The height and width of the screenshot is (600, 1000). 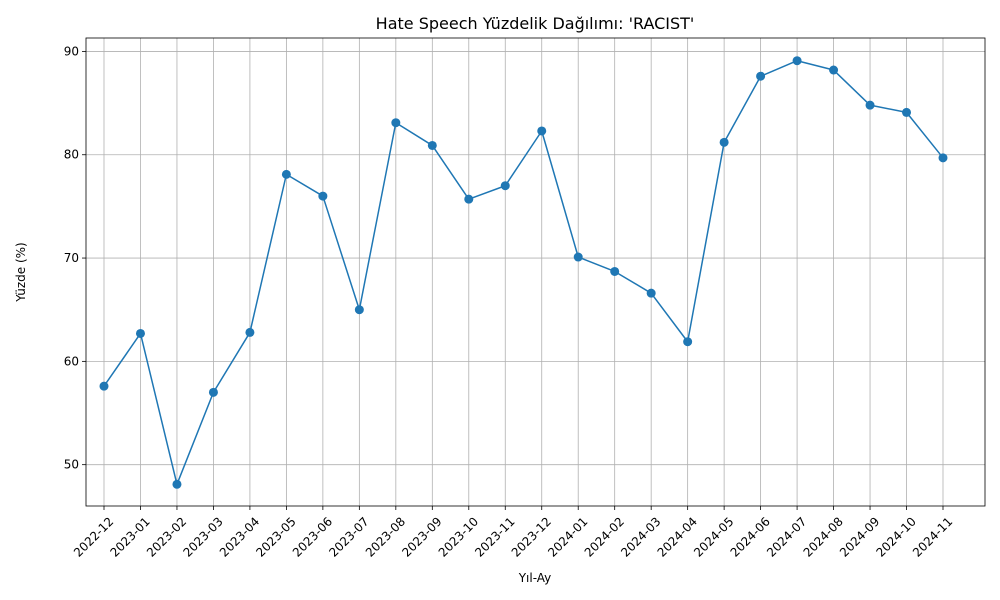 I want to click on y-tick-label: 70, so click(x=71, y=258).